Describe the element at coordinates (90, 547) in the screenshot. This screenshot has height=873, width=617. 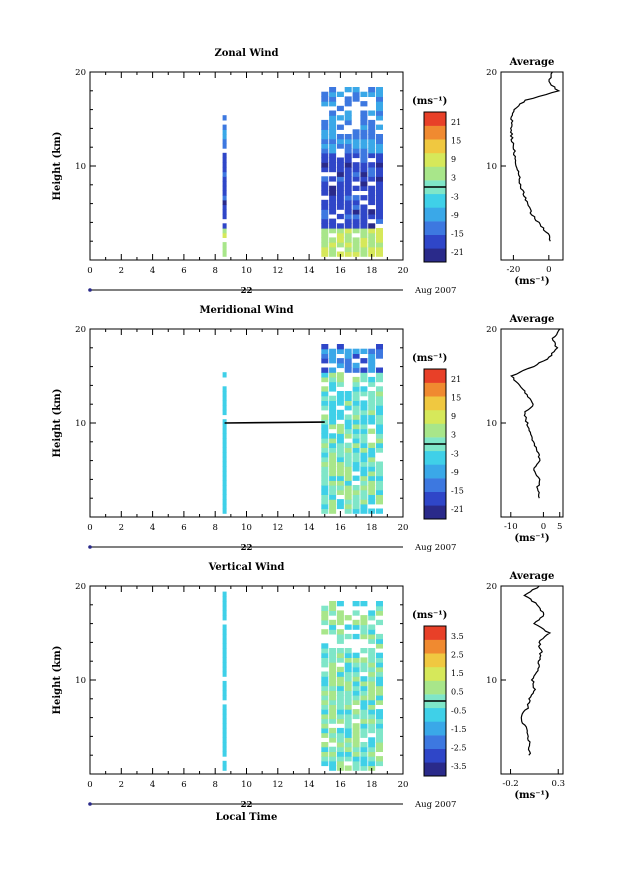
I see `date-axis-start-marker` at that location.